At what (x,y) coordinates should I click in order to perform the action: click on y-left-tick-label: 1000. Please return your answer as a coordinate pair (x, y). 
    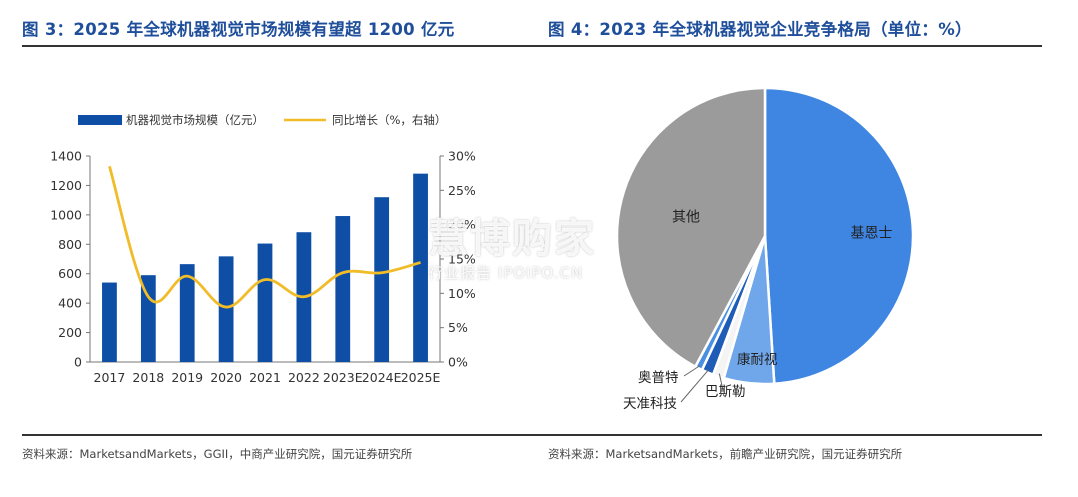
    Looking at the image, I should click on (66, 214).